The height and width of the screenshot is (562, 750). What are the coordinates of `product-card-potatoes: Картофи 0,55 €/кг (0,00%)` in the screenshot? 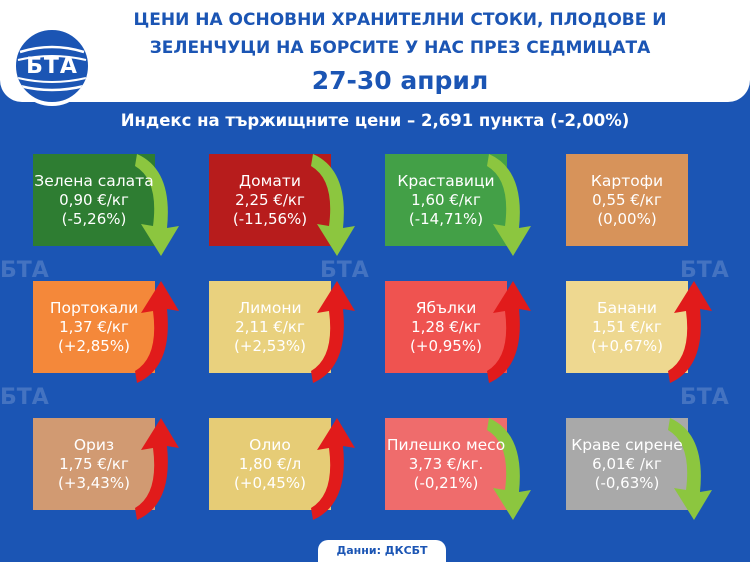 It's located at (627, 200).